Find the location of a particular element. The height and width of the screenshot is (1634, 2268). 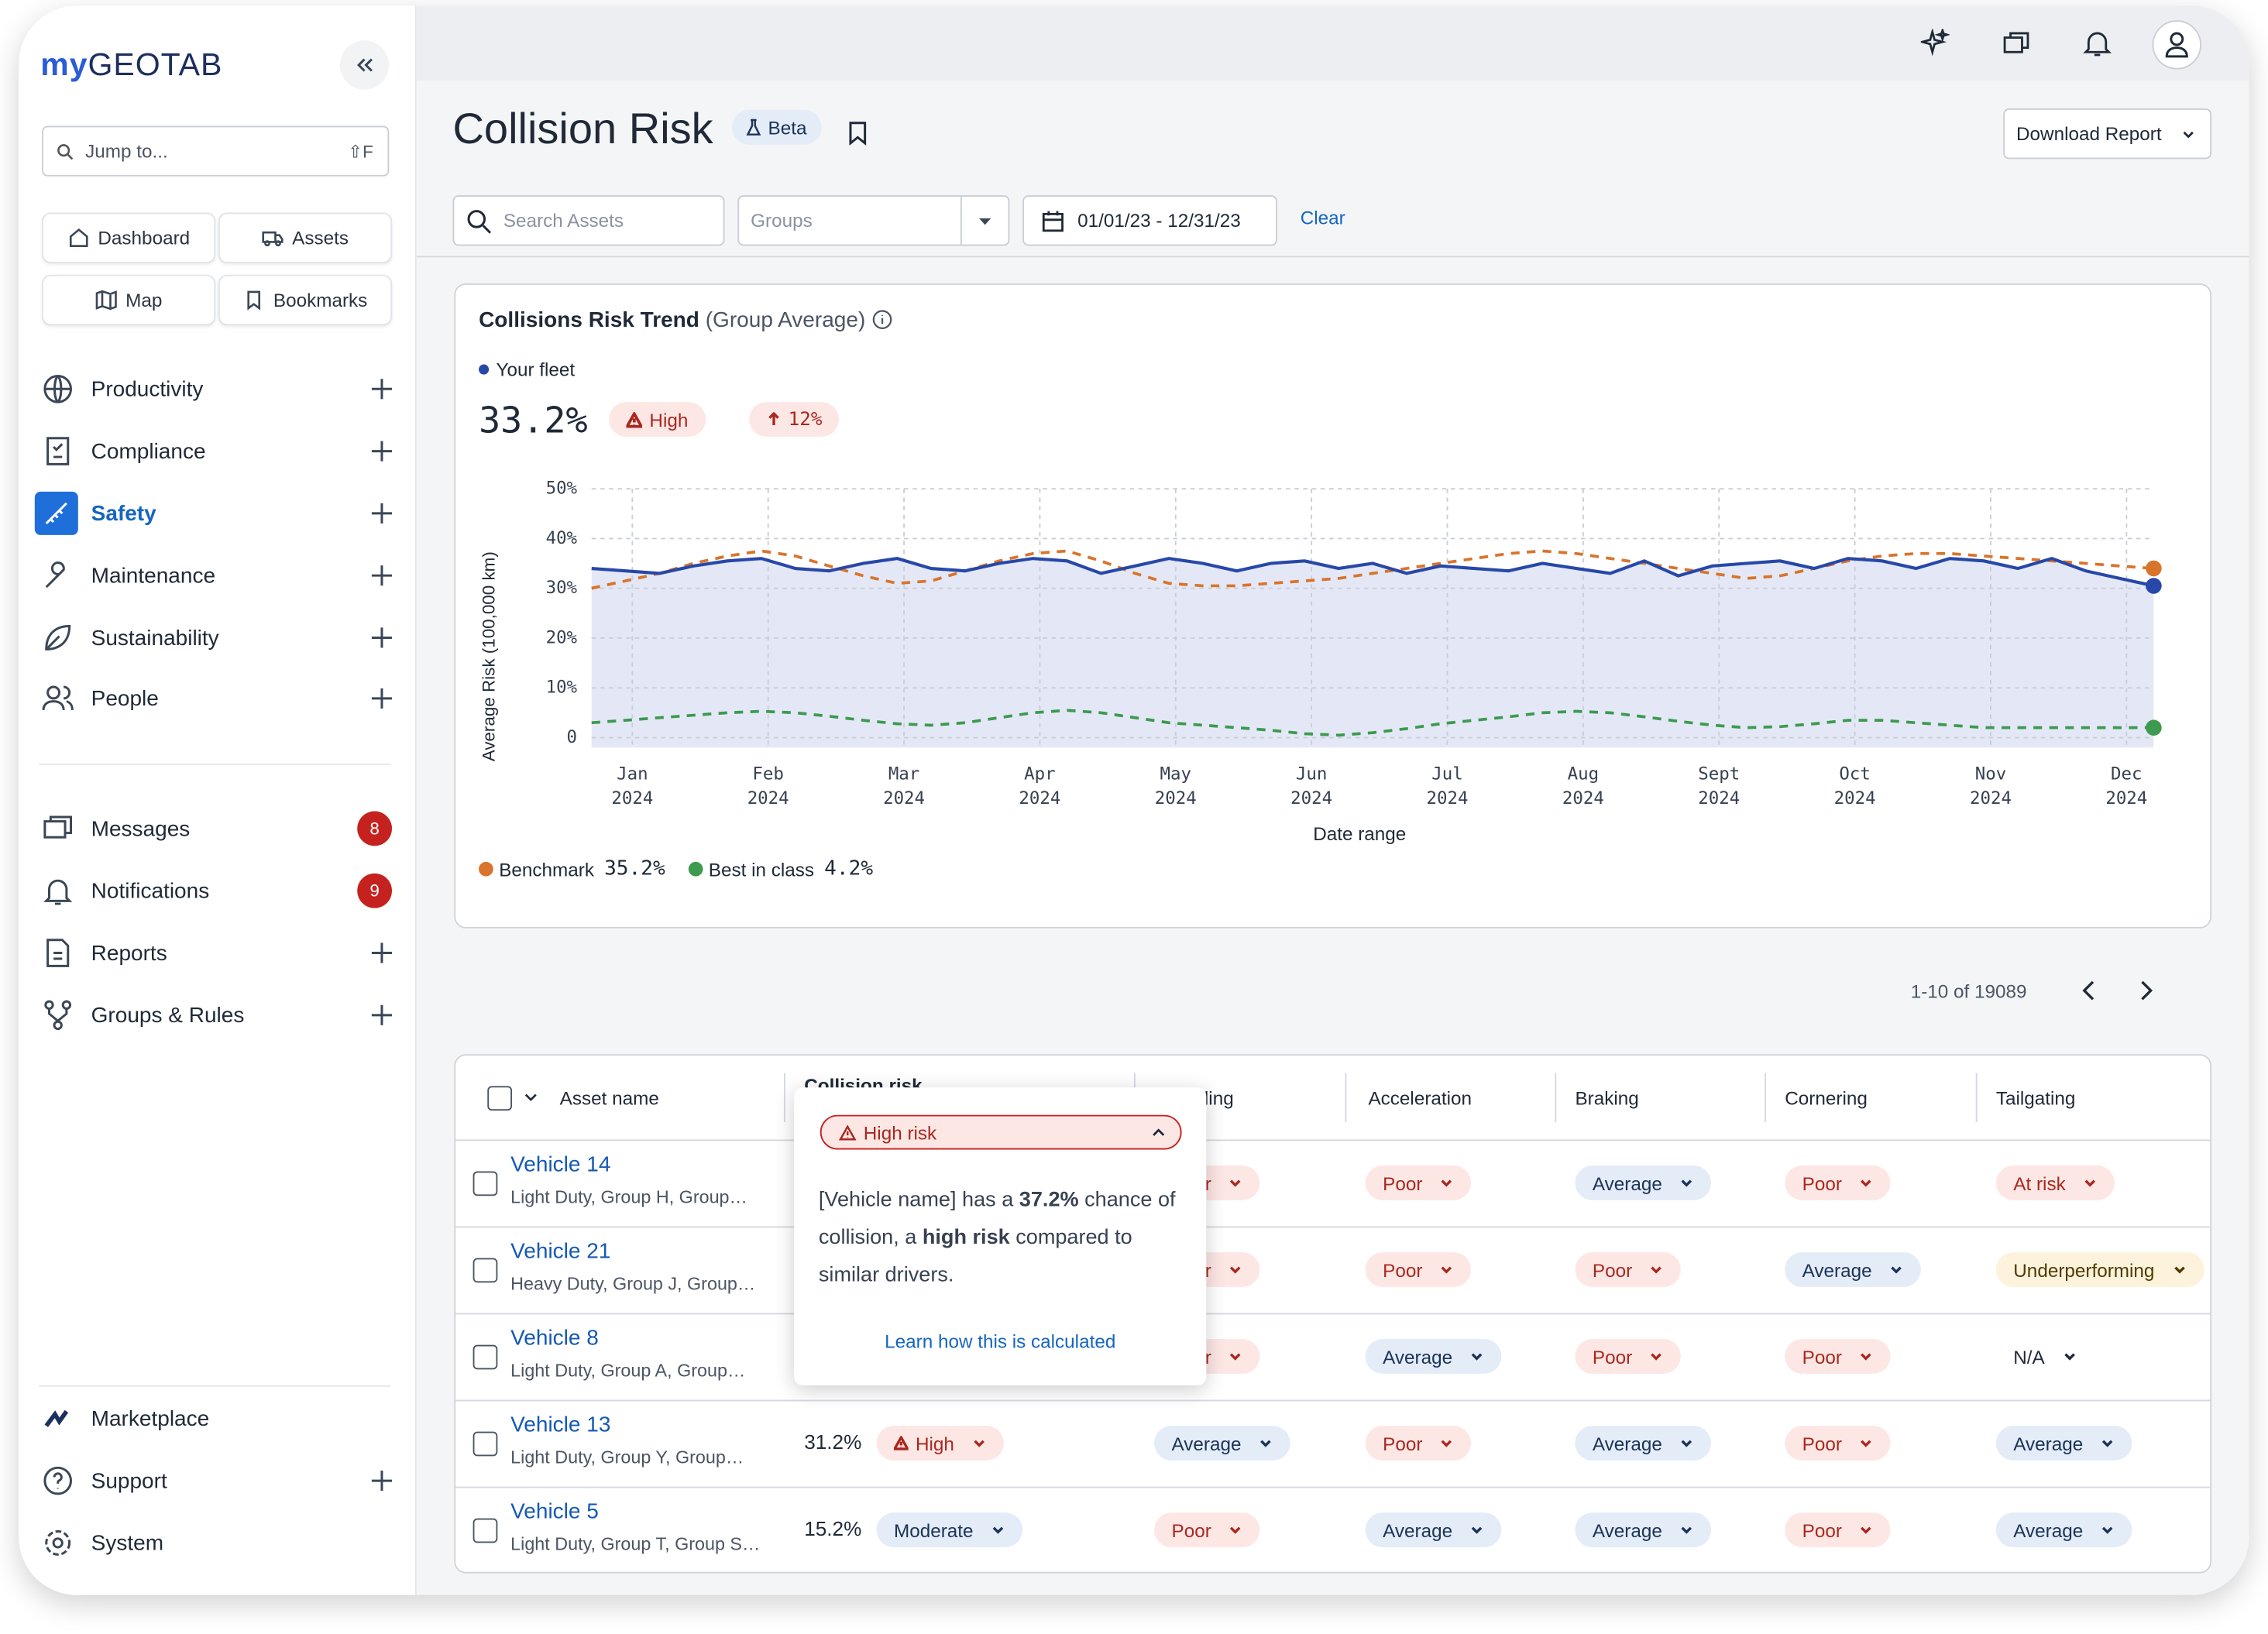

quick-link: Assets is located at coordinates (305, 237).